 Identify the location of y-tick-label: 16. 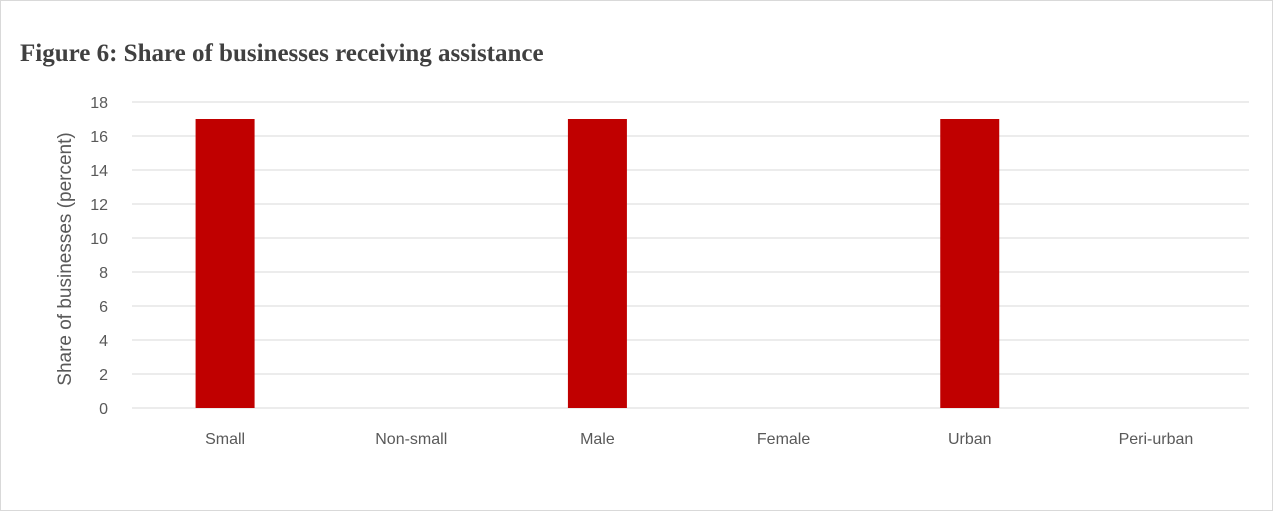
(99, 137).